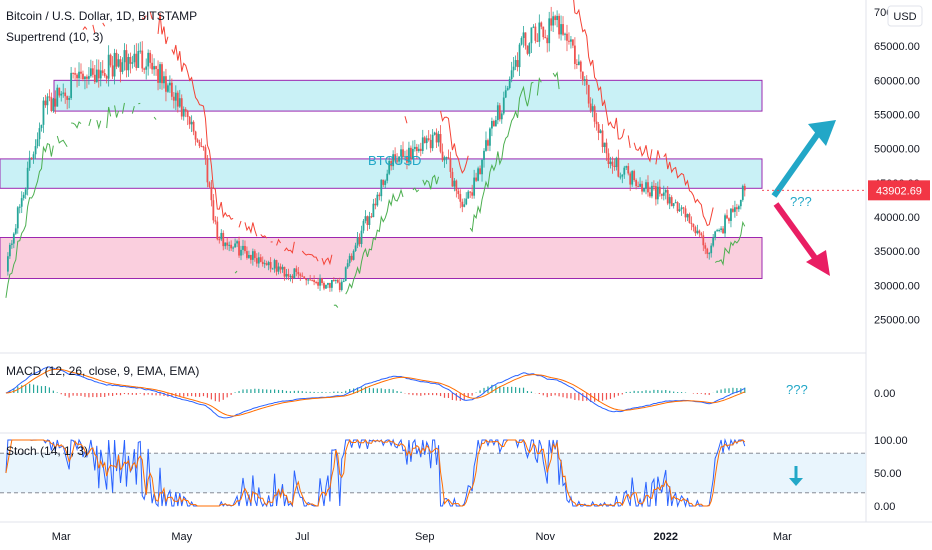  I want to click on stoch-layer, so click(433, 473).